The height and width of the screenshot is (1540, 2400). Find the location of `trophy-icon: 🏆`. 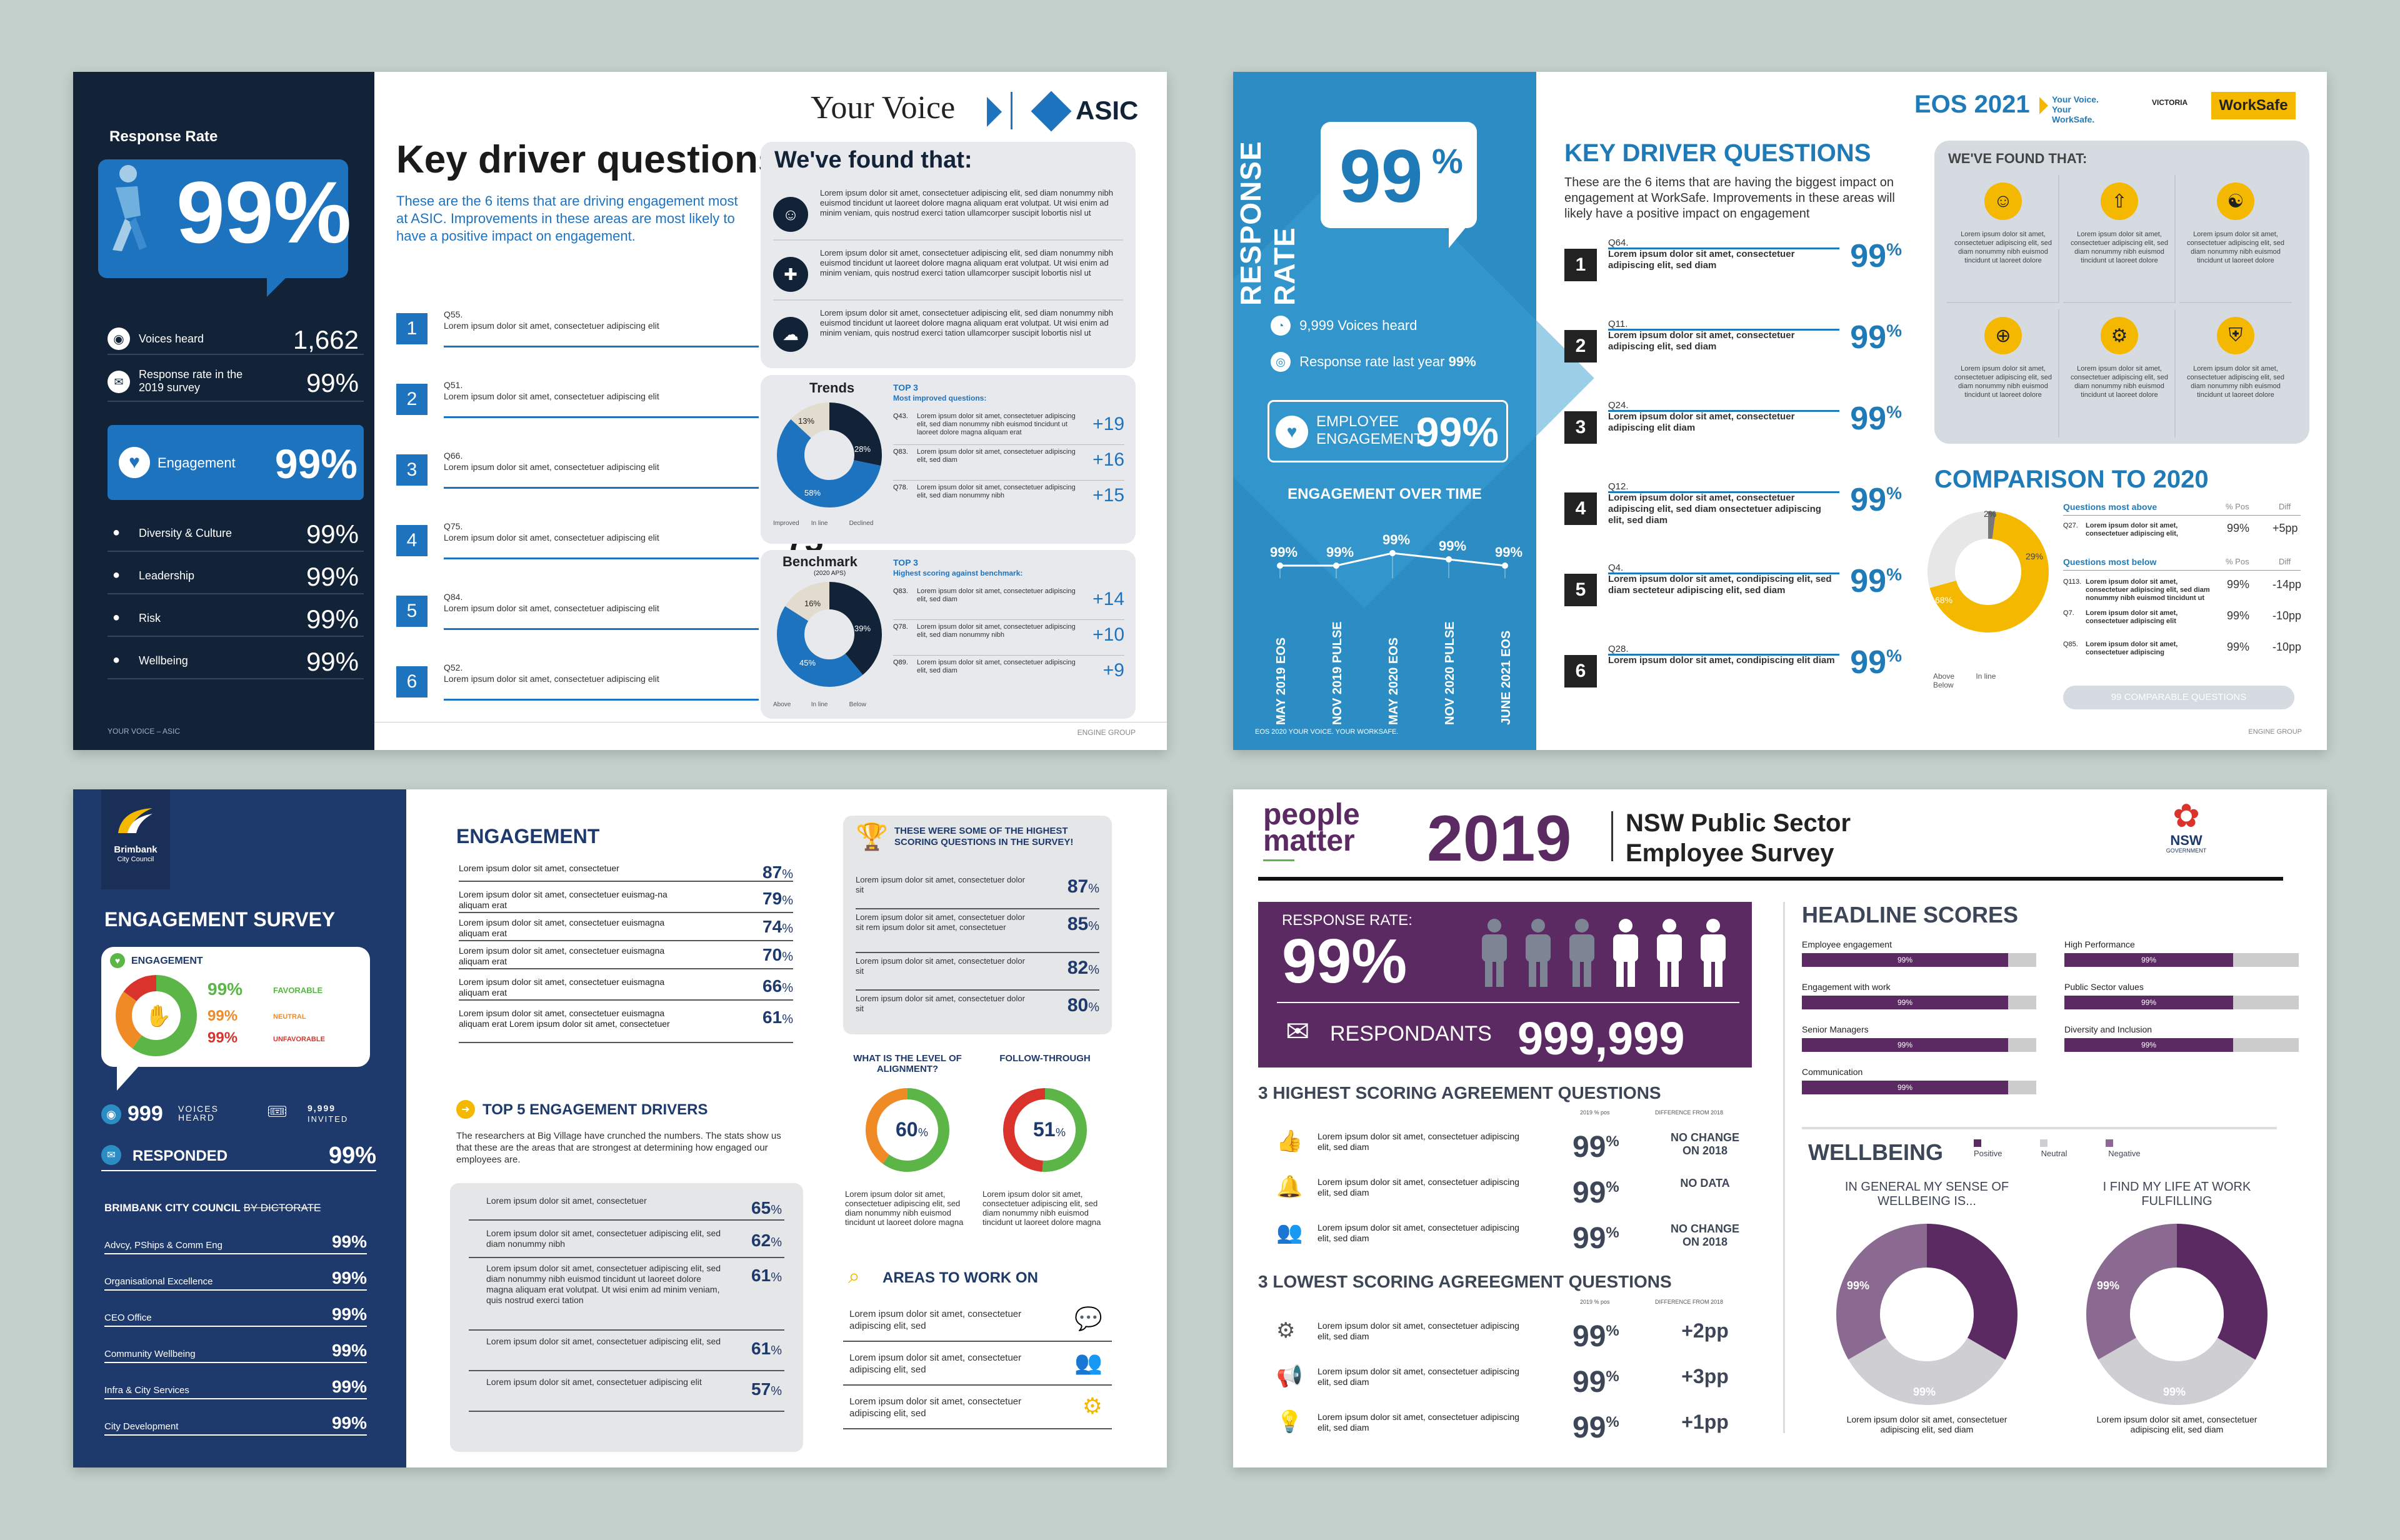

trophy-icon: 🏆 is located at coordinates (872, 836).